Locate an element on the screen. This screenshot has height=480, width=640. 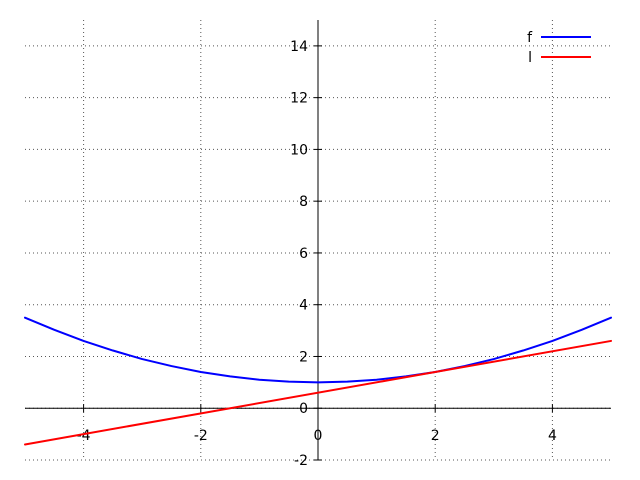
y-tick-label: 12 is located at coordinates (299, 99).